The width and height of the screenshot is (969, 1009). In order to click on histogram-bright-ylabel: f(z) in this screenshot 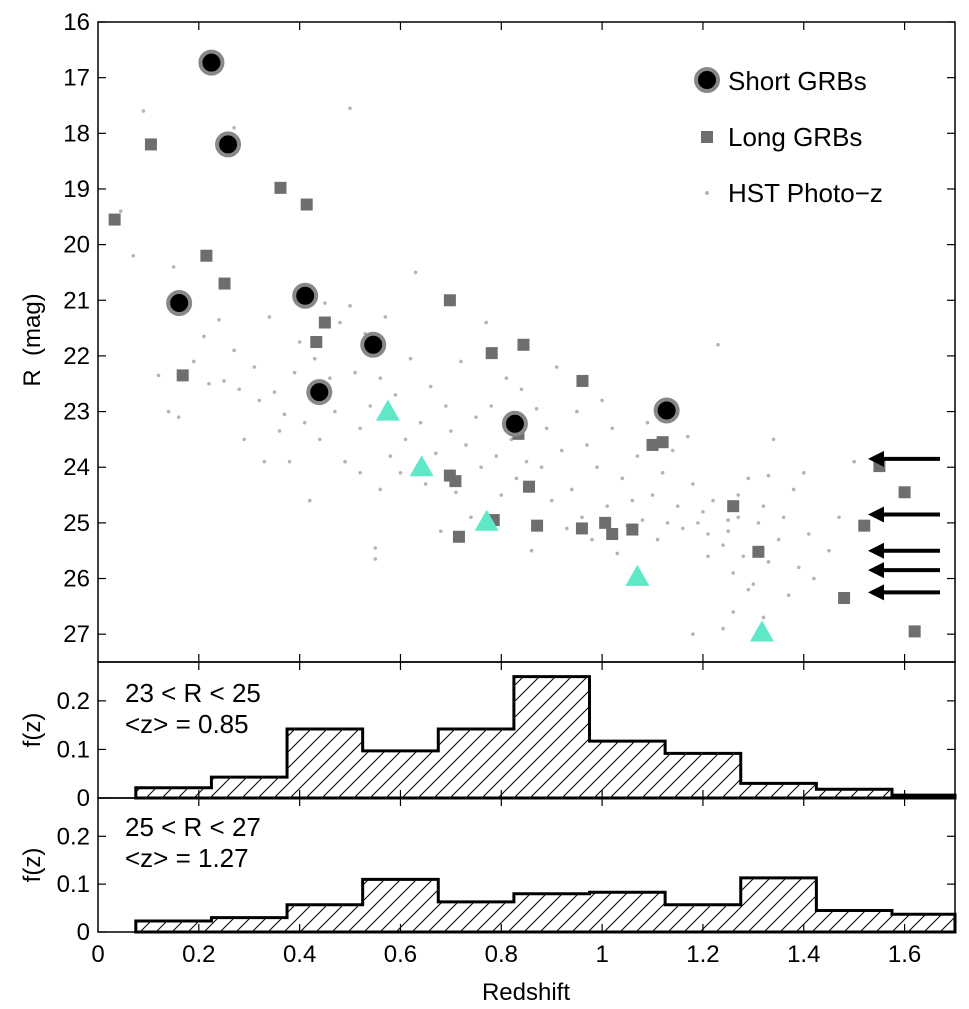, I will do `click(32, 730)`.